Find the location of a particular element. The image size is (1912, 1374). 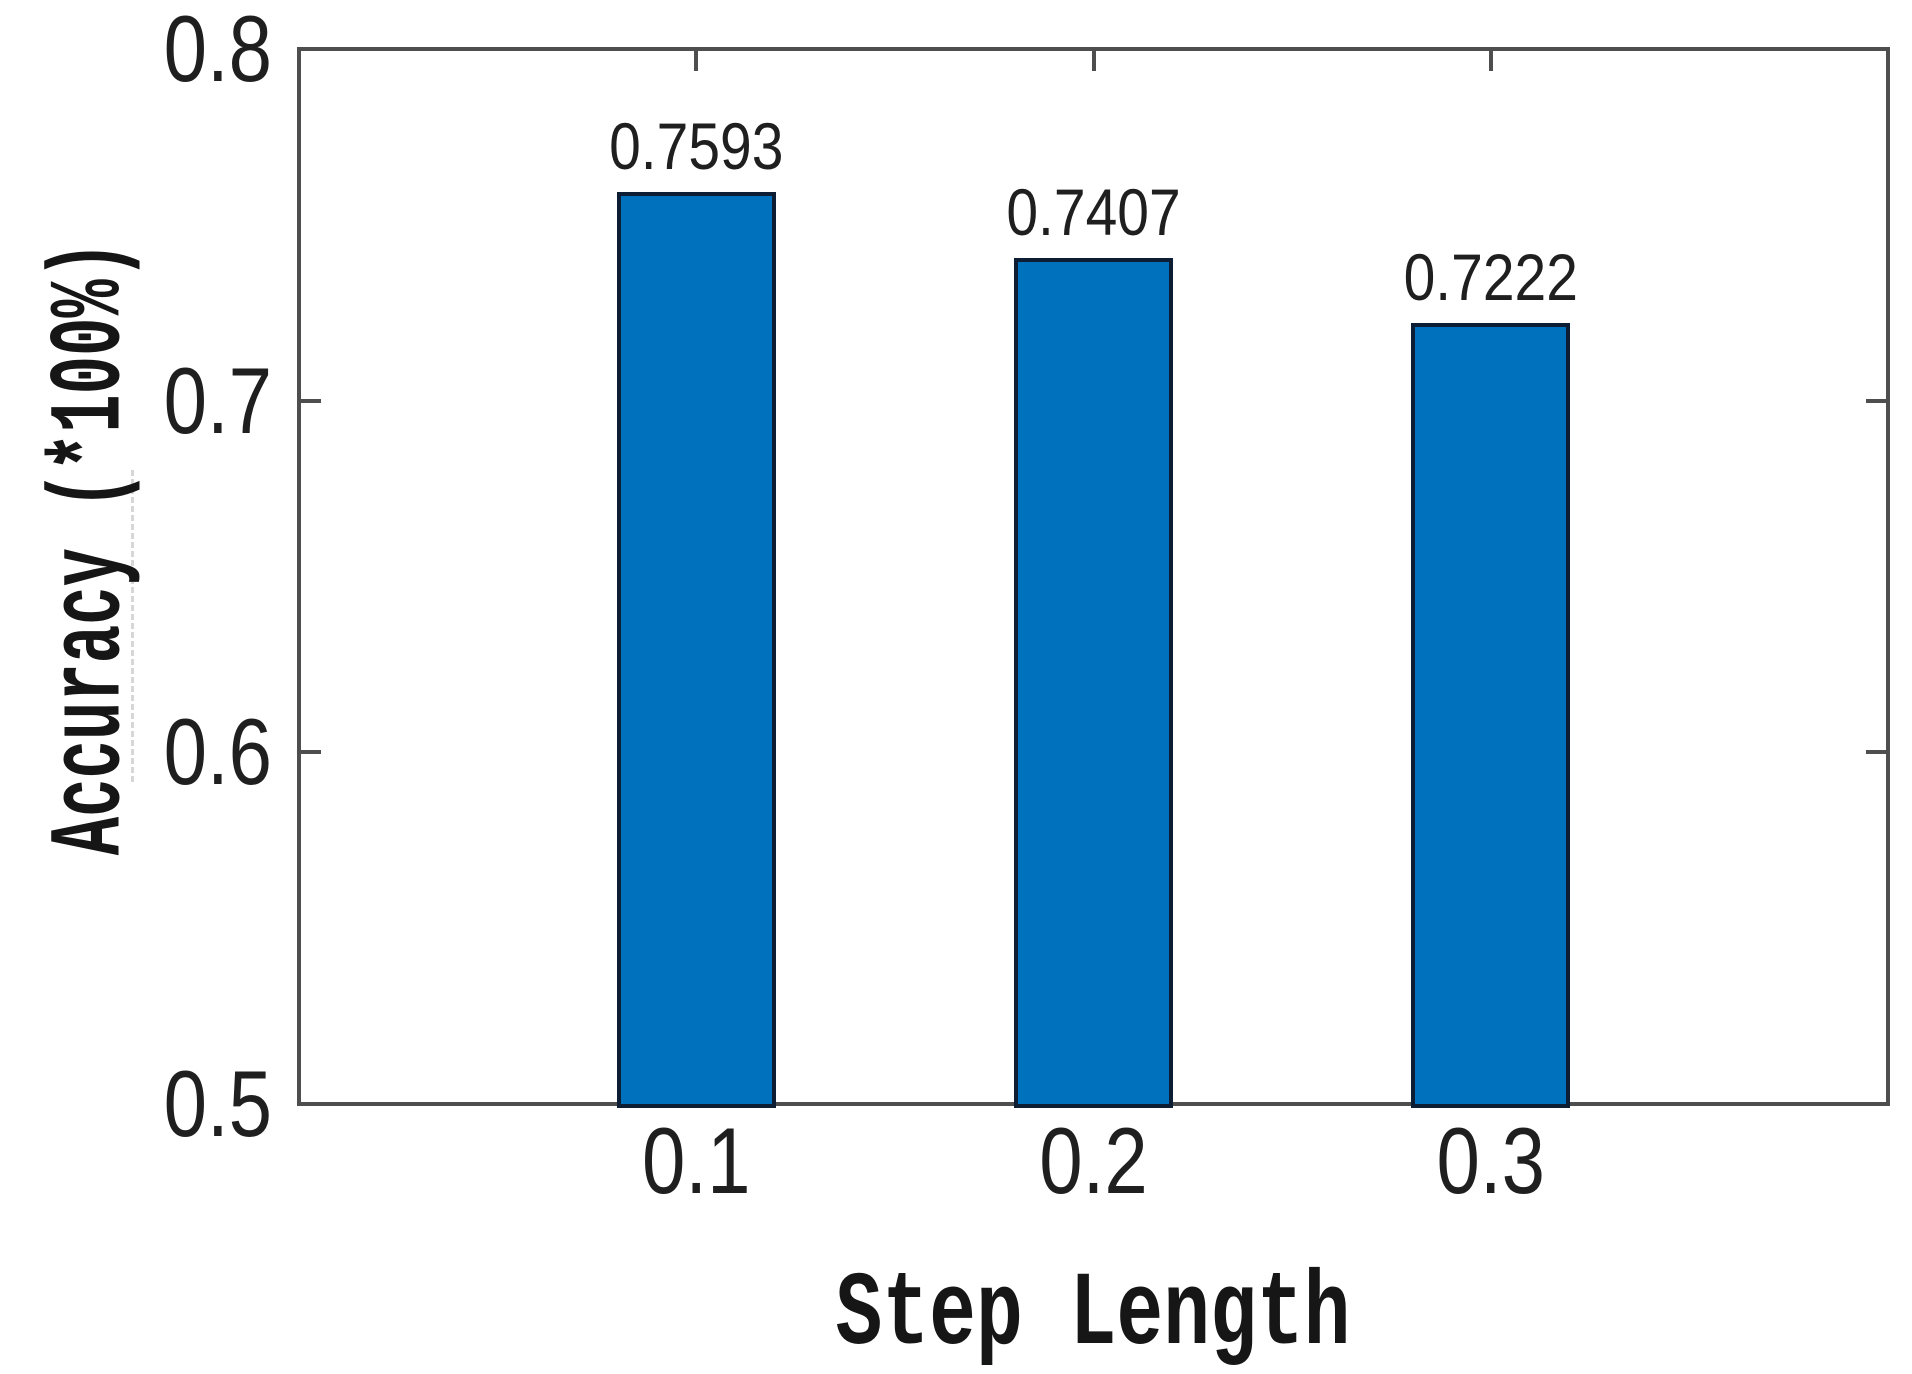

bar-step-0.2 is located at coordinates (1093, 682).